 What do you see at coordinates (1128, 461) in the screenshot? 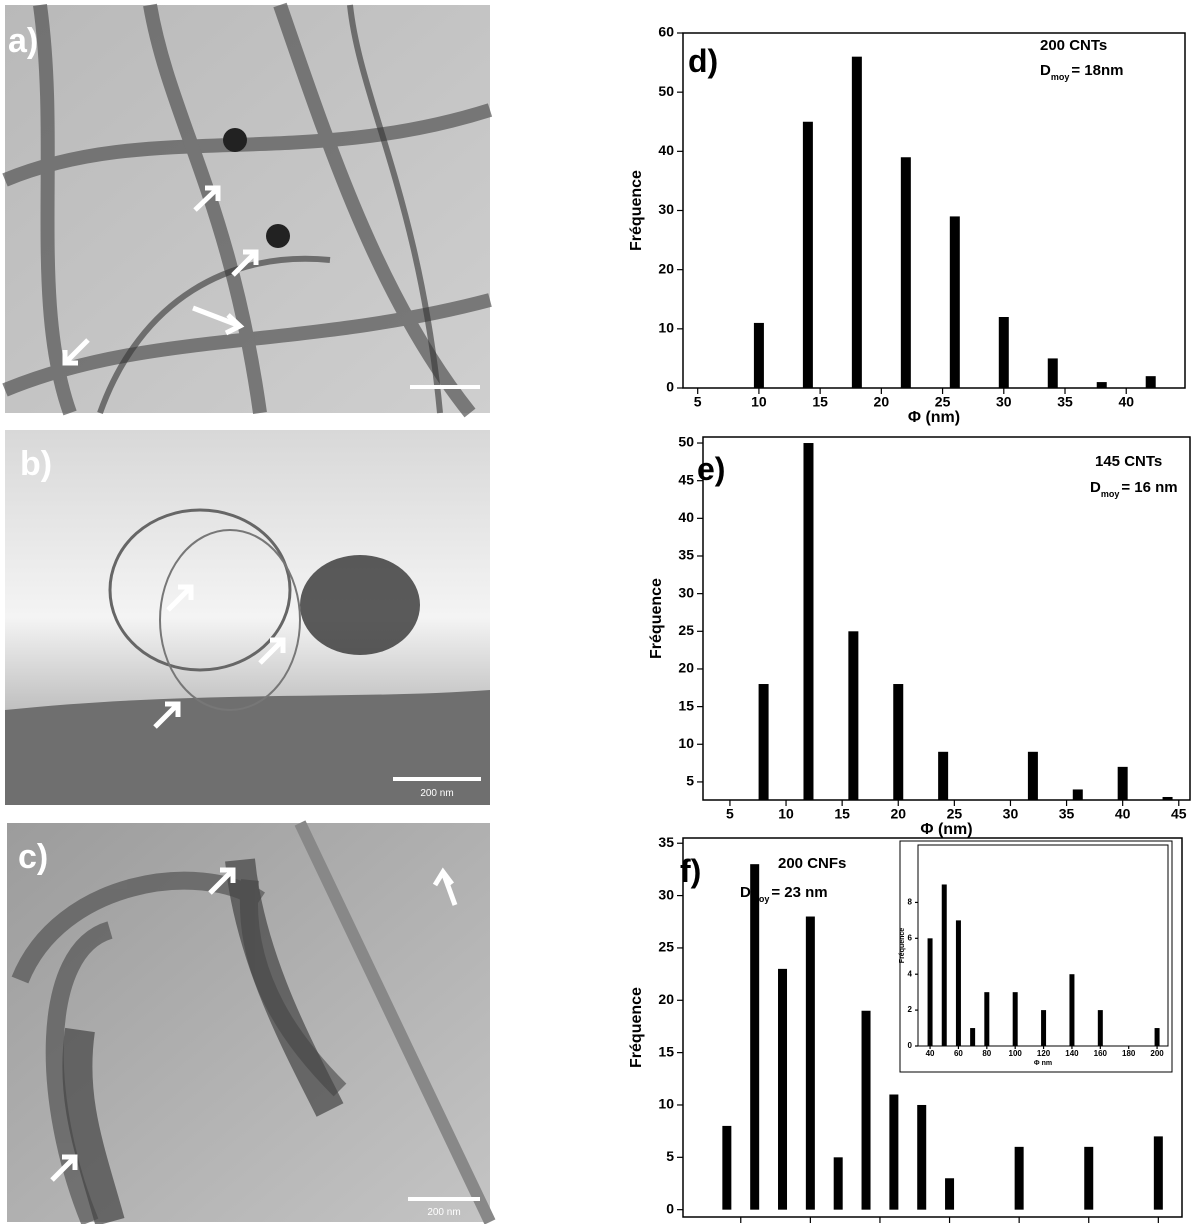
I see `count-label: 145 CNTs` at bounding box center [1128, 461].